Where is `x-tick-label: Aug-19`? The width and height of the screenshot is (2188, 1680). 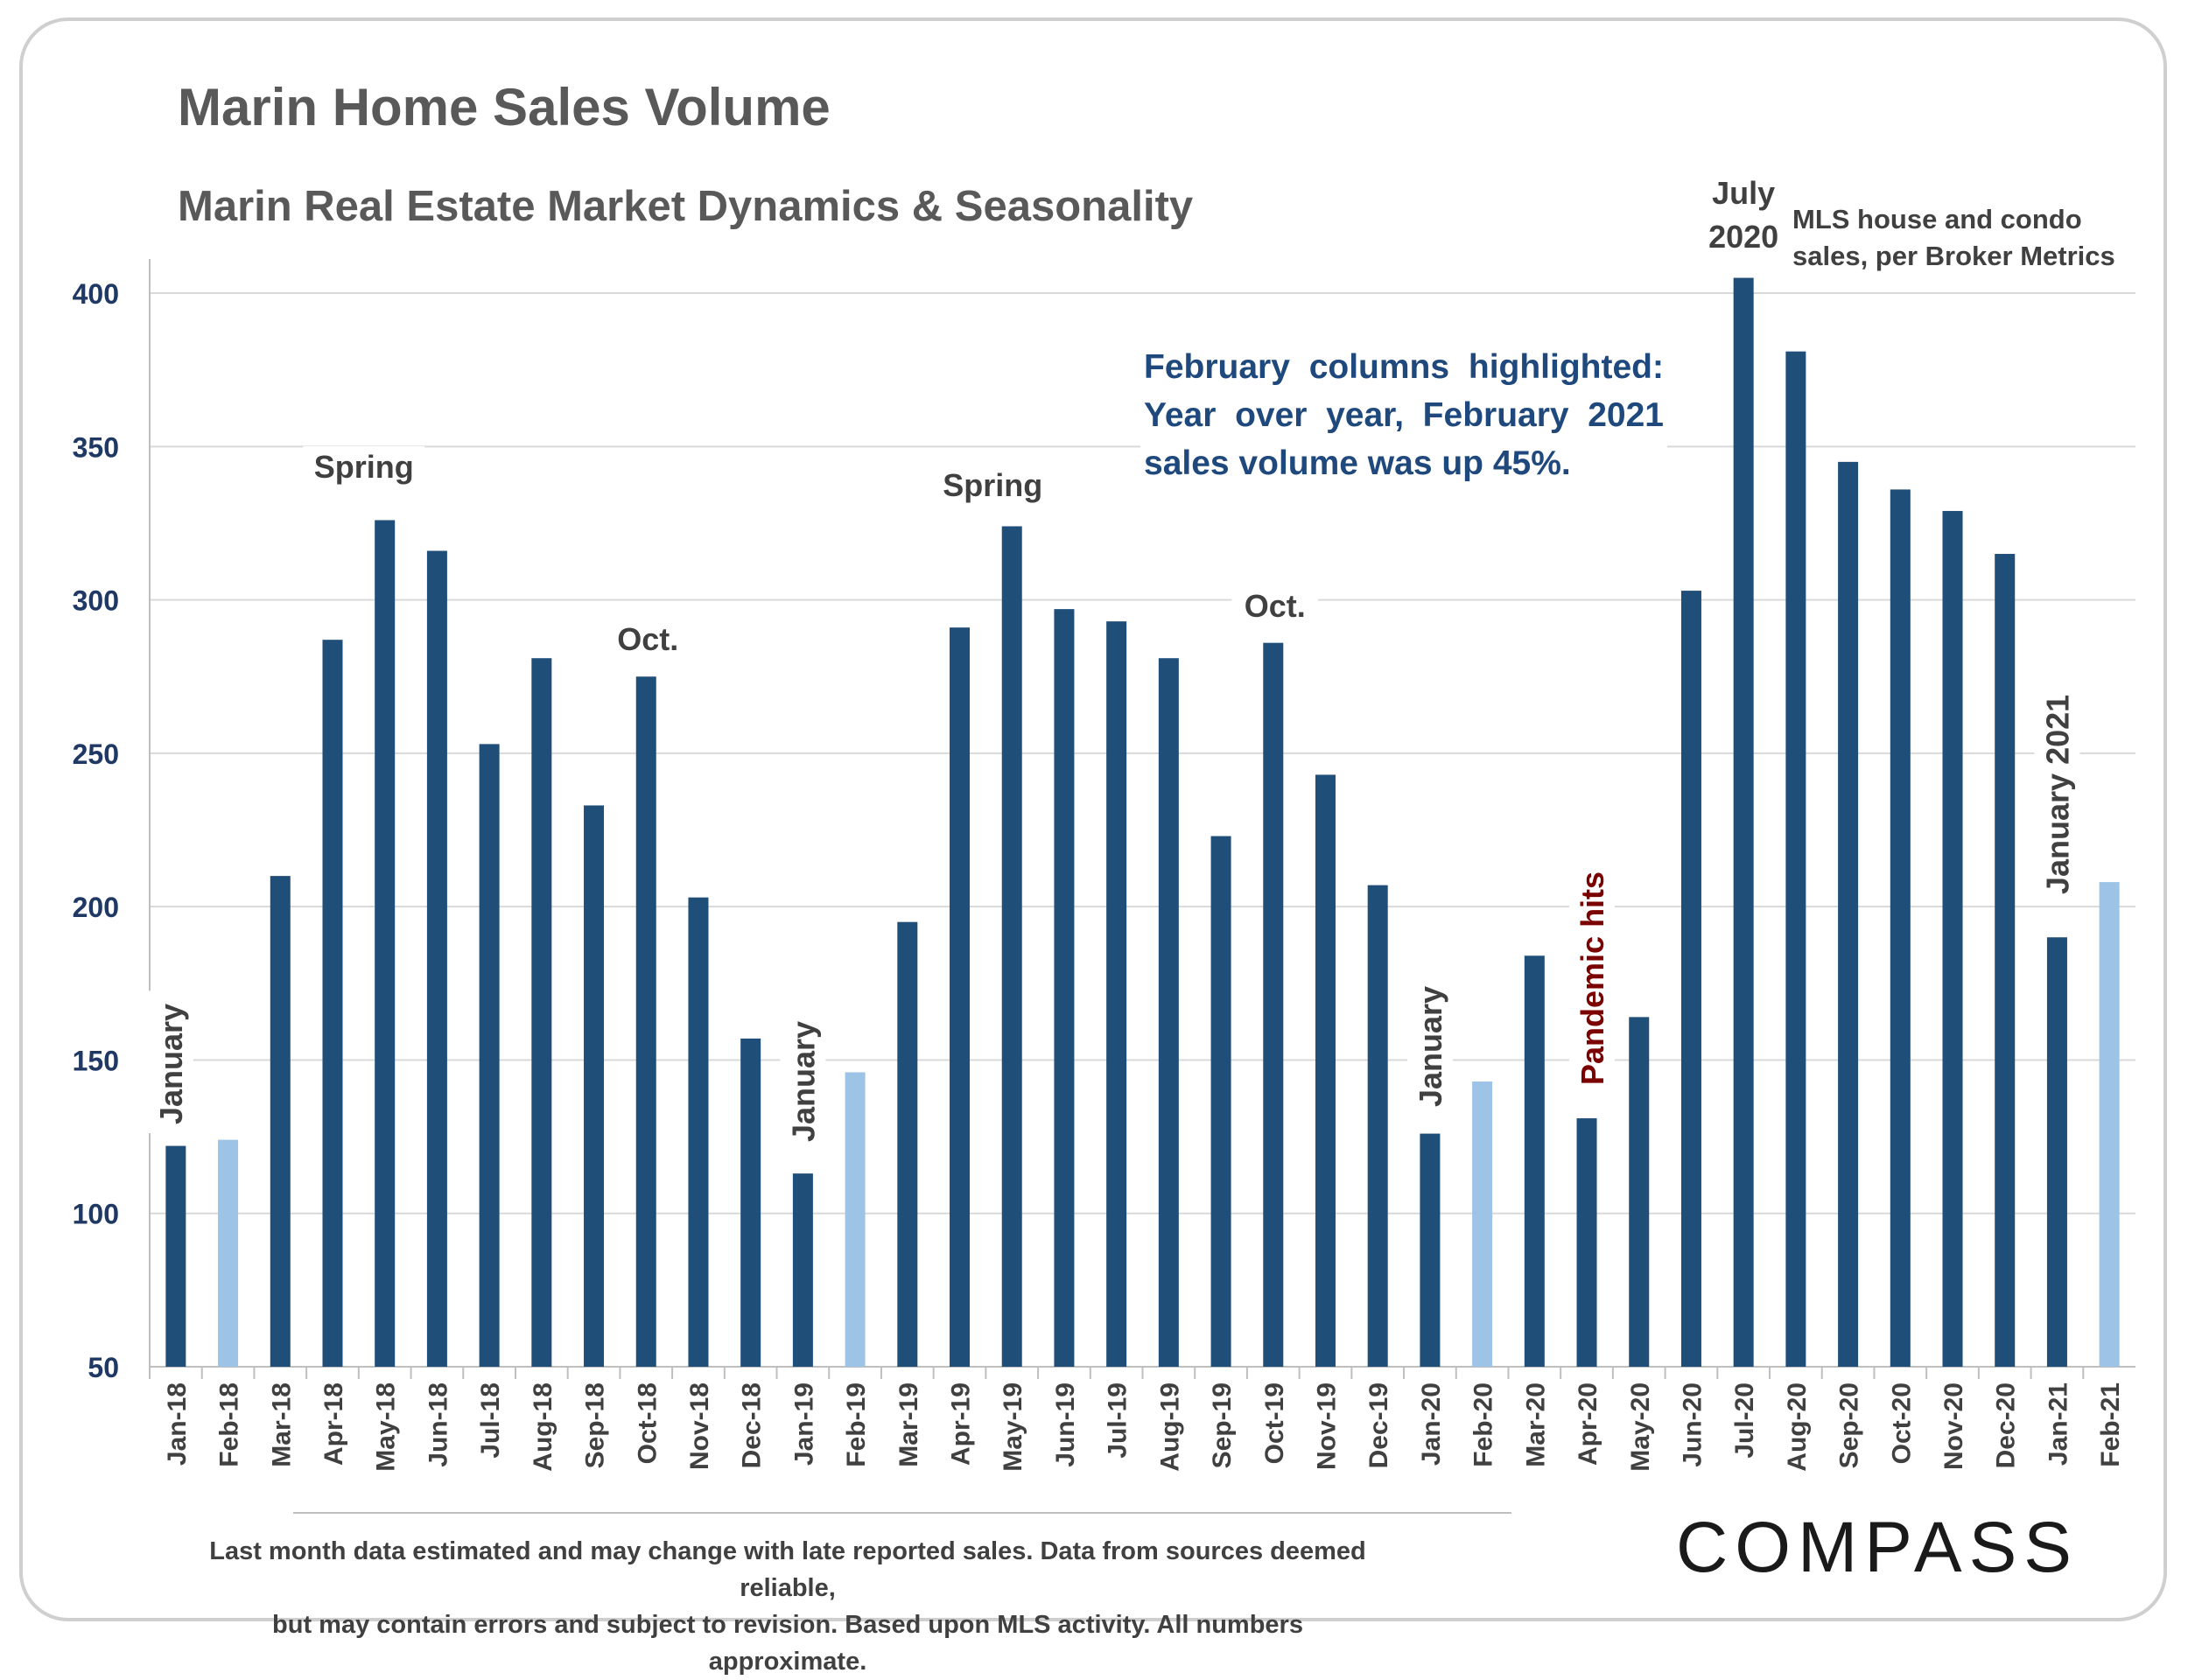 x-tick-label: Aug-19 is located at coordinates (1169, 1427).